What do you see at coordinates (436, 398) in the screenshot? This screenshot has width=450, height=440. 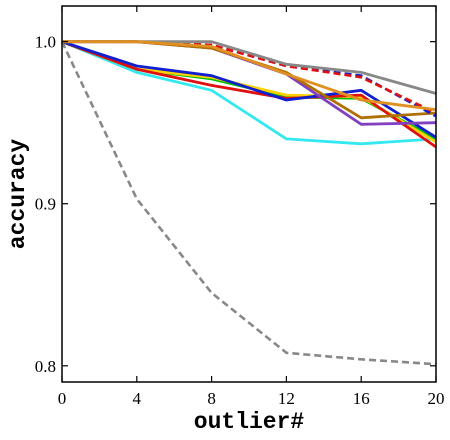 I see `x-tick-label: 20` at bounding box center [436, 398].